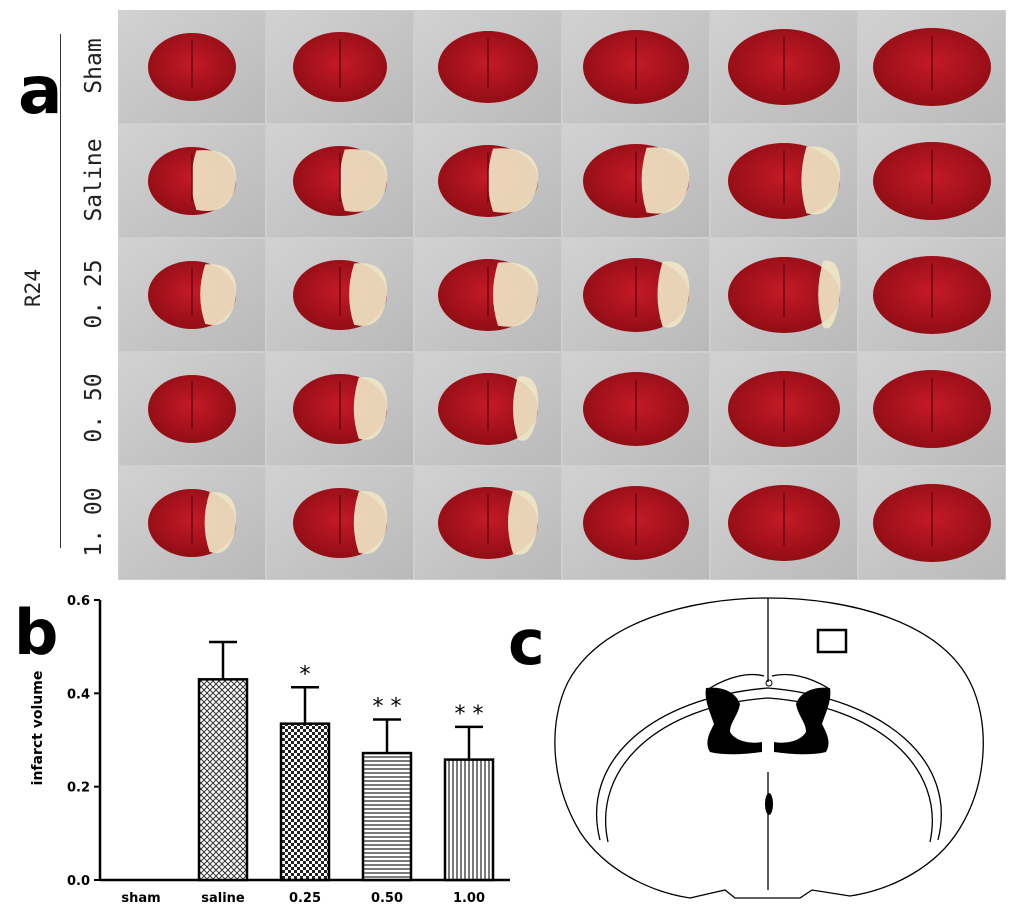 The image size is (1024, 922). What do you see at coordinates (305, 898) in the screenshot?
I see `x-tick-label: 0.25` at bounding box center [305, 898].